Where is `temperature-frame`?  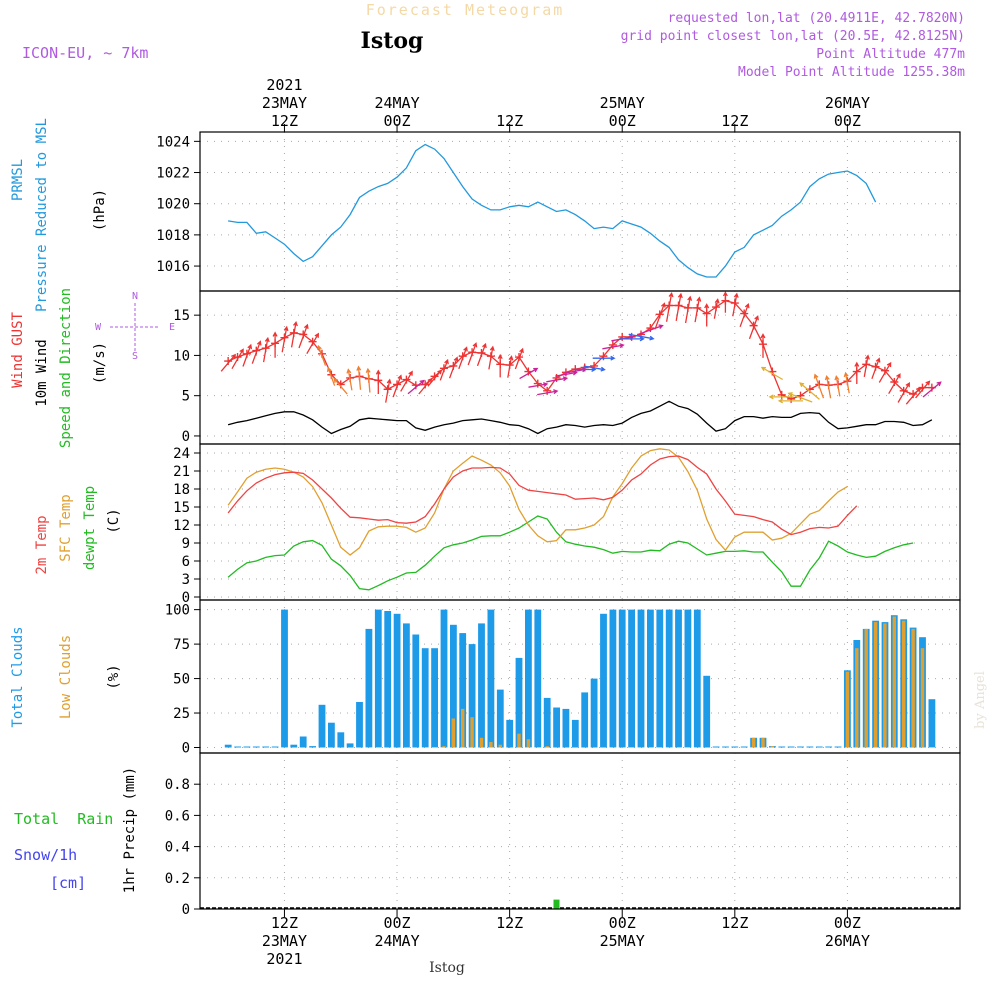
temperature-frame is located at coordinates (580, 522).